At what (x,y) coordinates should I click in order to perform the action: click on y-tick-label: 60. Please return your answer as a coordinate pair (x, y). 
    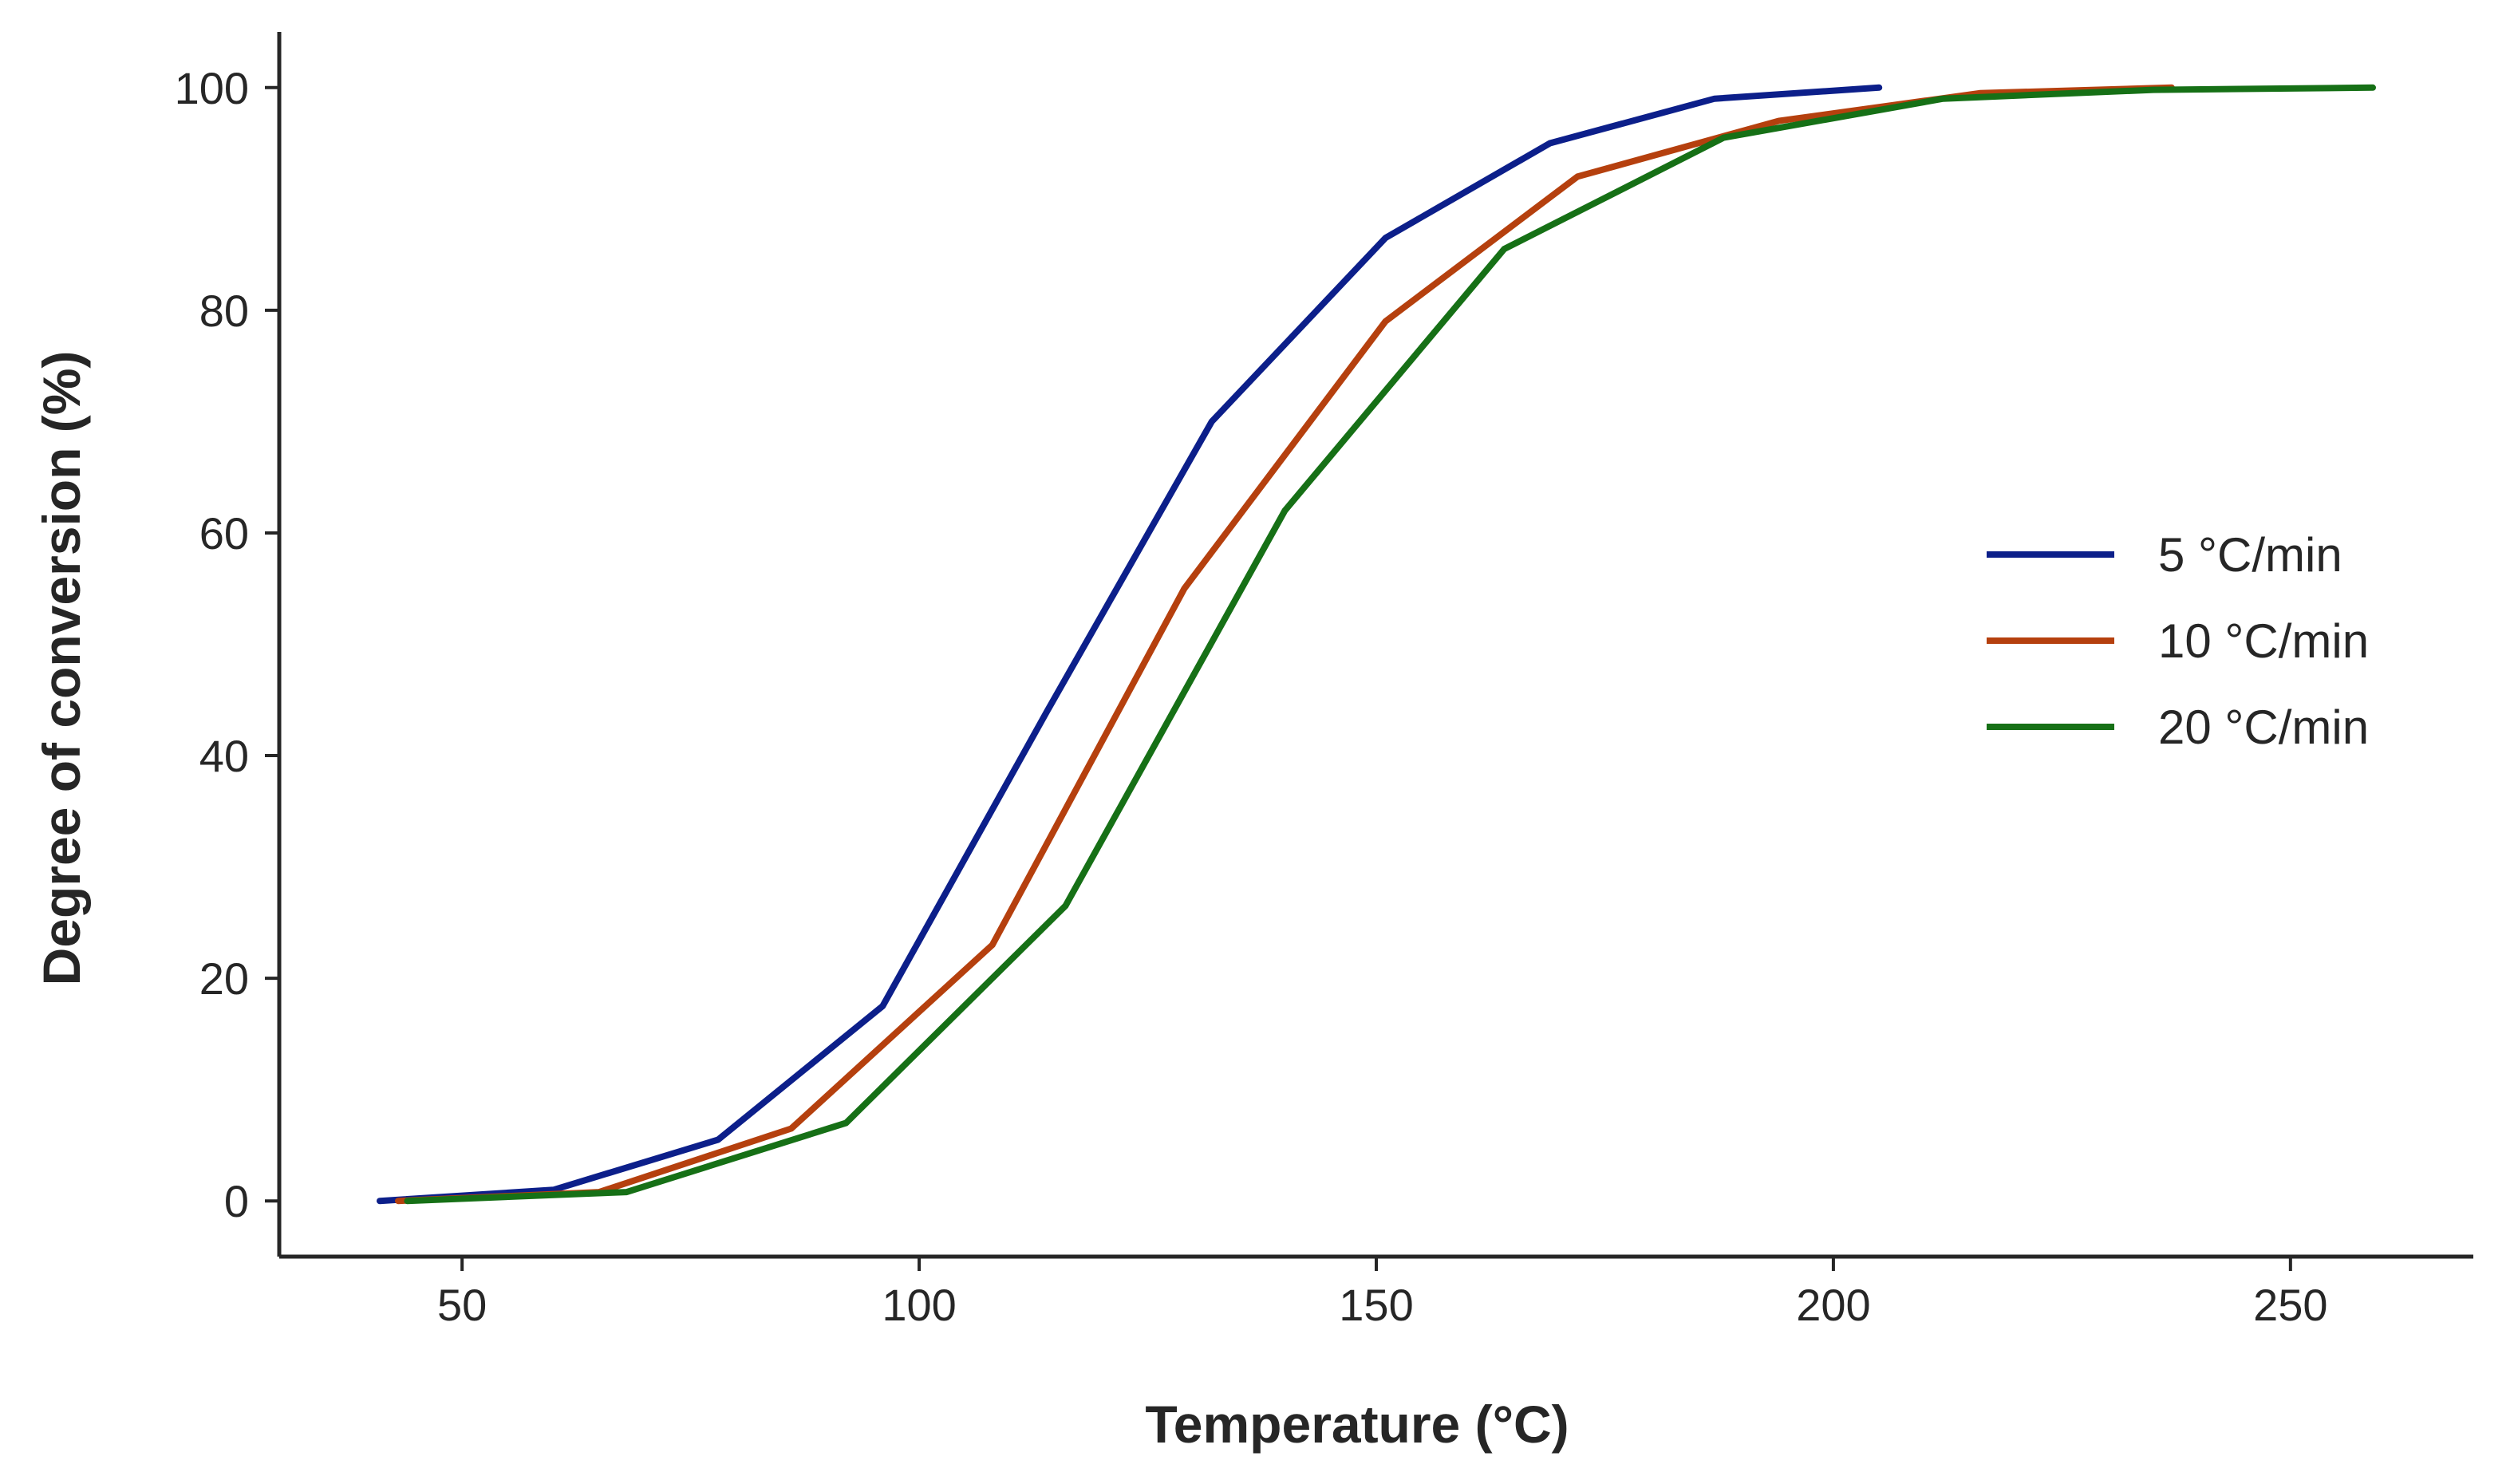
    Looking at the image, I should click on (224, 533).